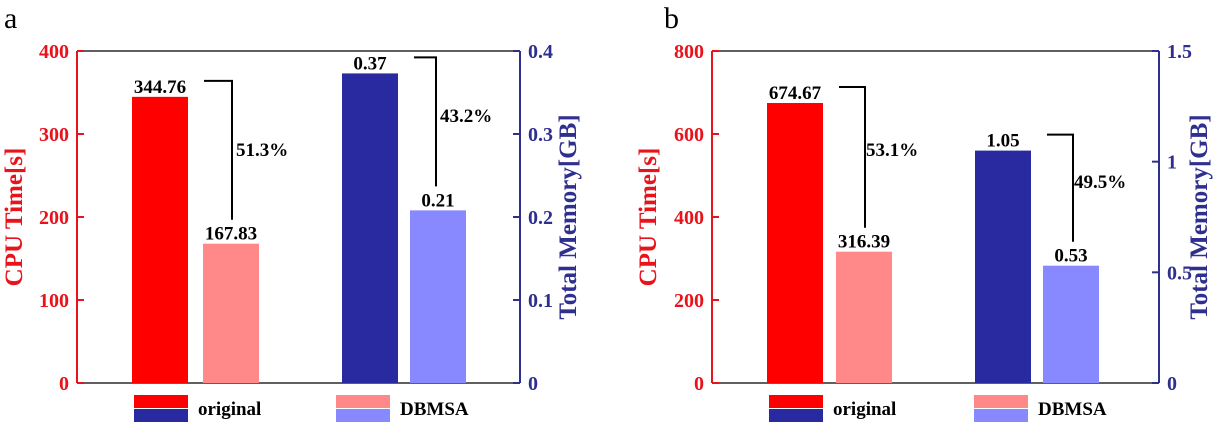 Image resolution: width=1225 pixels, height=429 pixels. I want to click on left-axis-tick-label: 600, so click(689, 135).